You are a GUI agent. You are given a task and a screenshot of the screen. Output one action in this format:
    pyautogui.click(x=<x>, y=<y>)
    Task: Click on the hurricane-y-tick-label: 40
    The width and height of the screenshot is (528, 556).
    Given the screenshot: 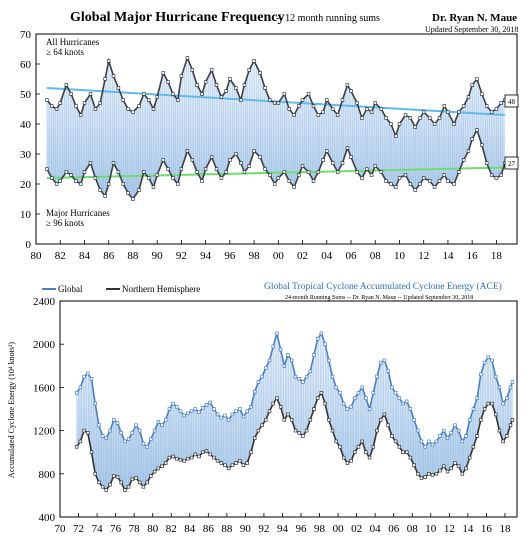 What is the action you would take?
    pyautogui.click(x=26, y=125)
    